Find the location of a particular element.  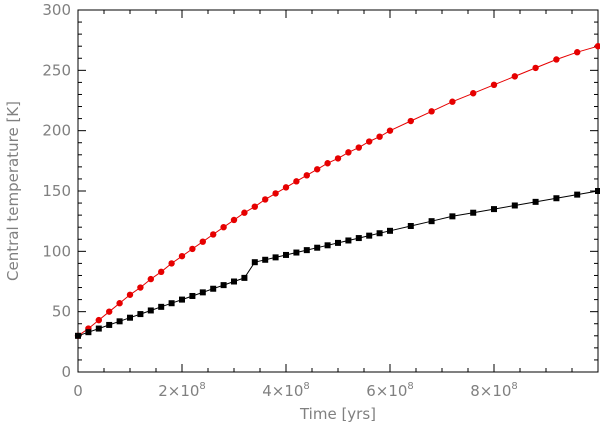

y-tick-label: 150 is located at coordinates (56, 191).